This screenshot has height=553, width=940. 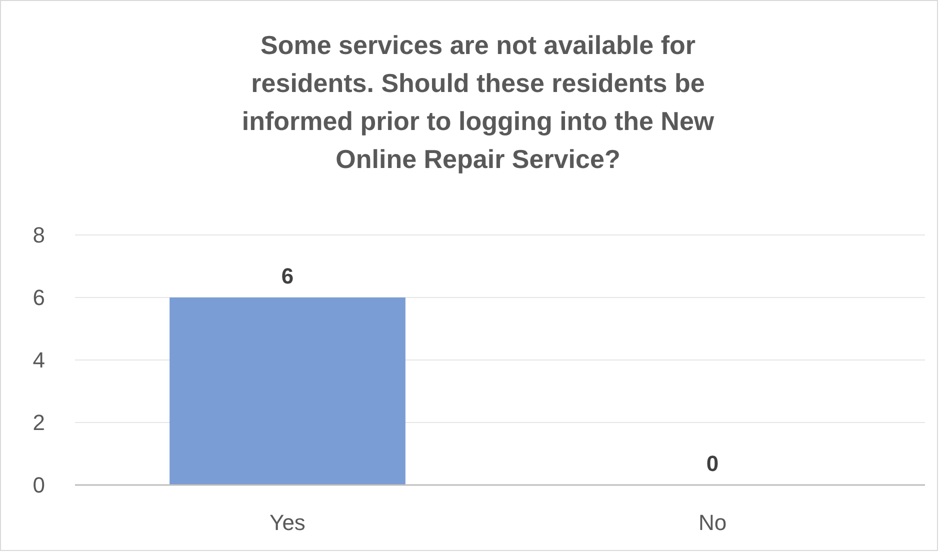 What do you see at coordinates (712, 522) in the screenshot?
I see `x-tick-label: No` at bounding box center [712, 522].